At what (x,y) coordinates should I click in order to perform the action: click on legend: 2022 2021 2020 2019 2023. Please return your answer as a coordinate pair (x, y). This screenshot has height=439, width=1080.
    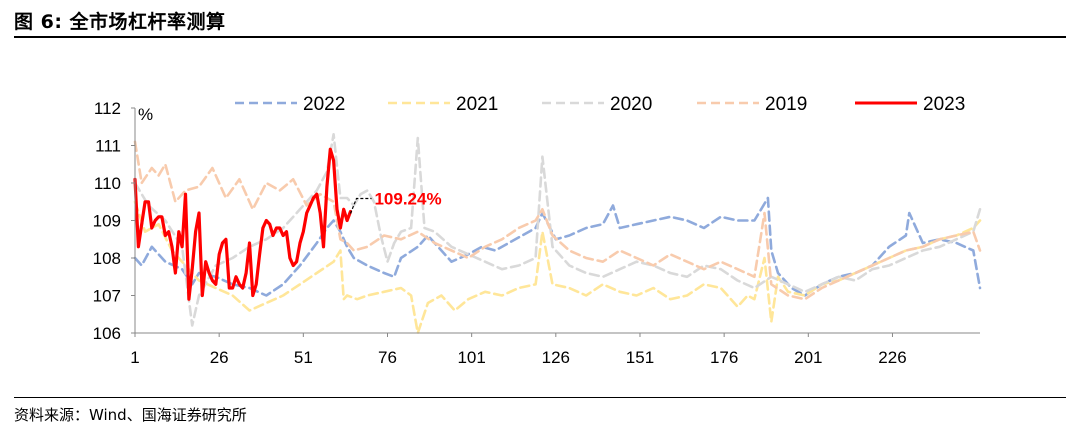
    Looking at the image, I should click on (600, 104).